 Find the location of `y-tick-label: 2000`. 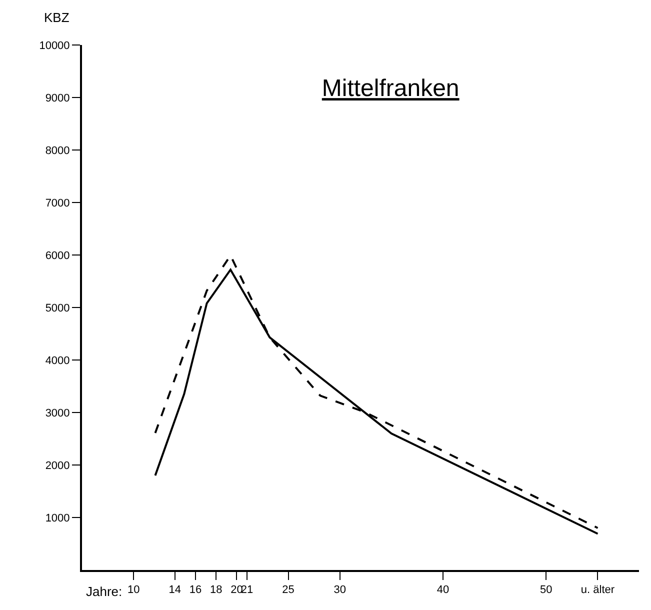

y-tick-label: 2000 is located at coordinates (57, 466).